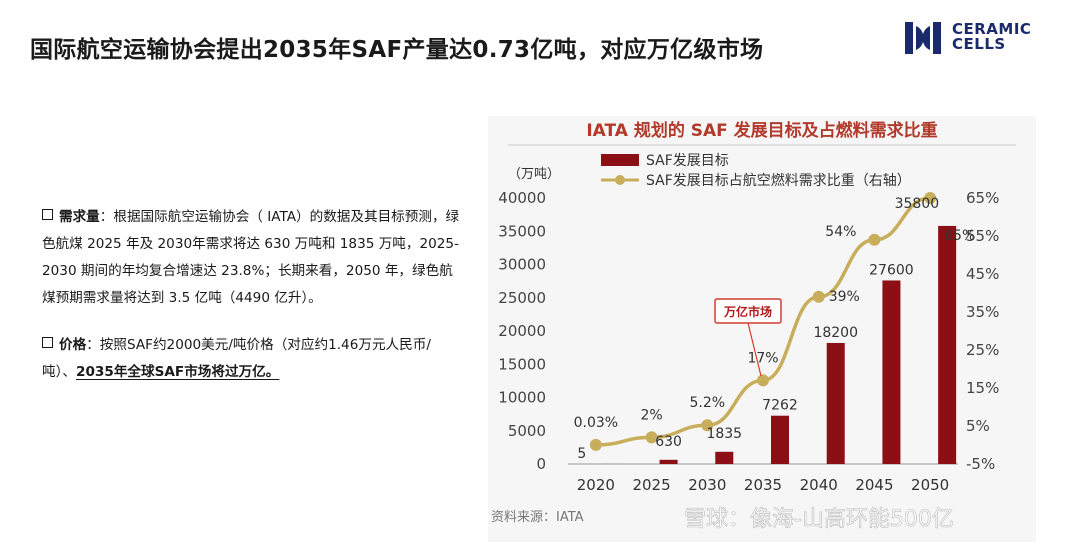 This screenshot has height=548, width=1066. What do you see at coordinates (620, 160) in the screenshot?
I see `legend-bar-swatch` at bounding box center [620, 160].